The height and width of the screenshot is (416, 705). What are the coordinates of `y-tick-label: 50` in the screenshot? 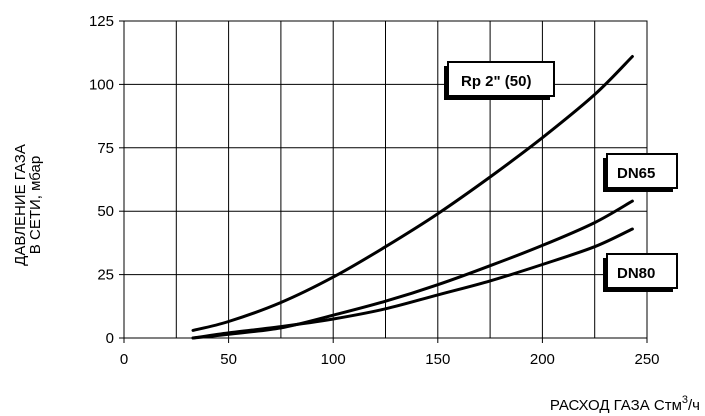 It's located at (105, 211).